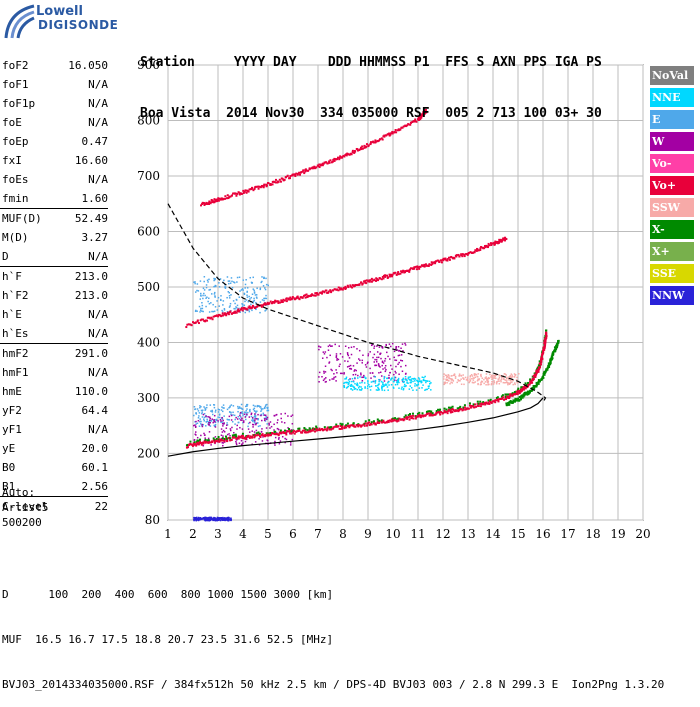  Describe the element at coordinates (55, 410) in the screenshot. I see `param-row: yF2 64.4` at that location.